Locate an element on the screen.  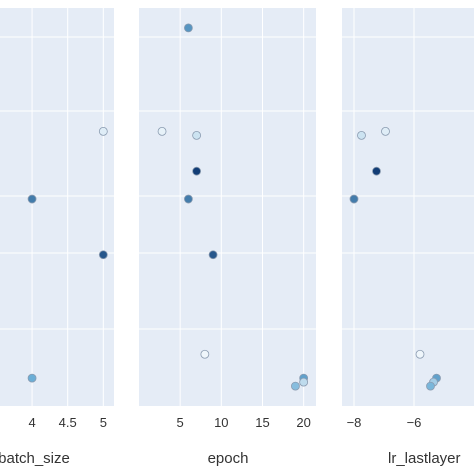
panel-2-xtick-label-1: −6 is located at coordinates (414, 422).